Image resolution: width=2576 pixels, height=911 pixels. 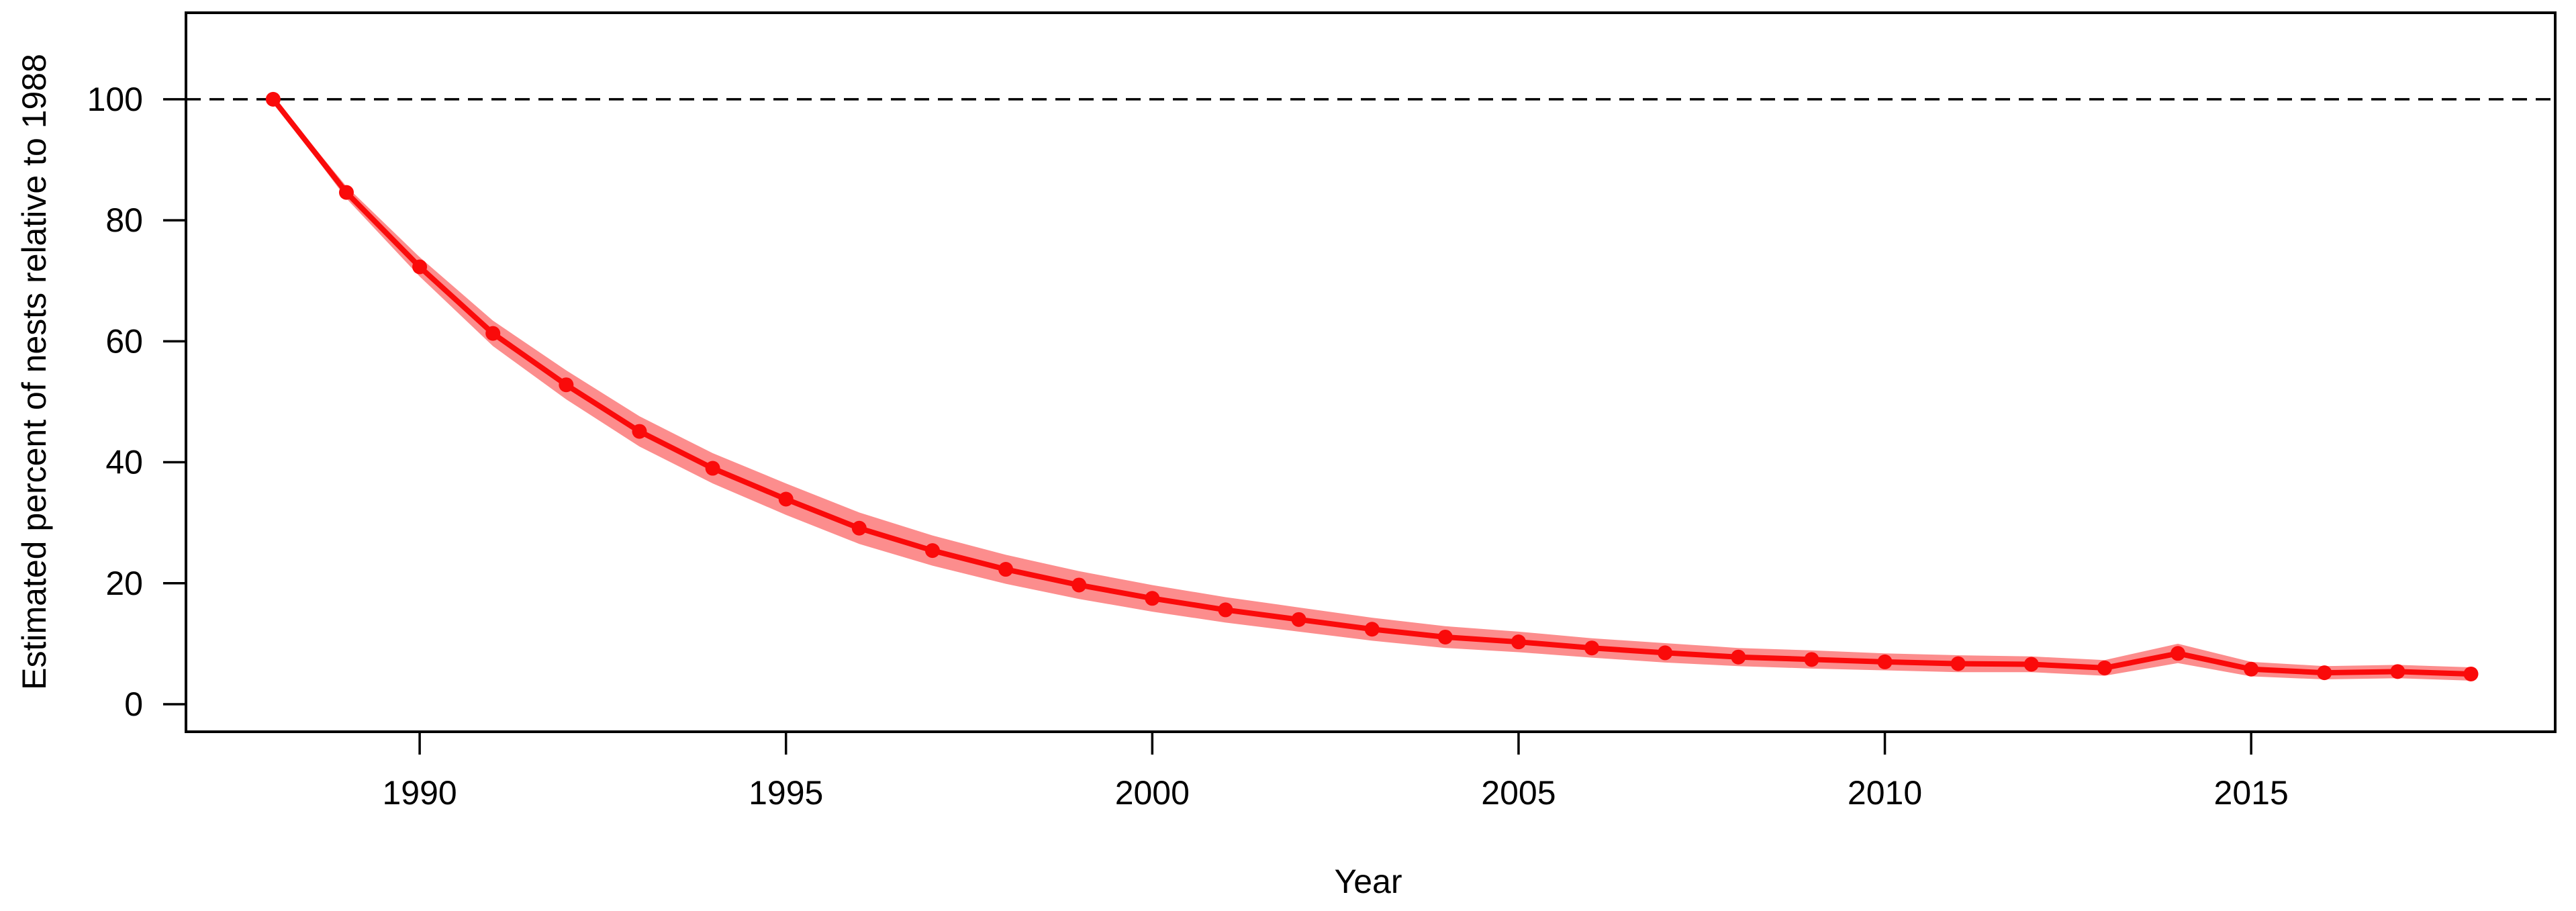 What do you see at coordinates (133, 704) in the screenshot?
I see `y-tick-label: 0` at bounding box center [133, 704].